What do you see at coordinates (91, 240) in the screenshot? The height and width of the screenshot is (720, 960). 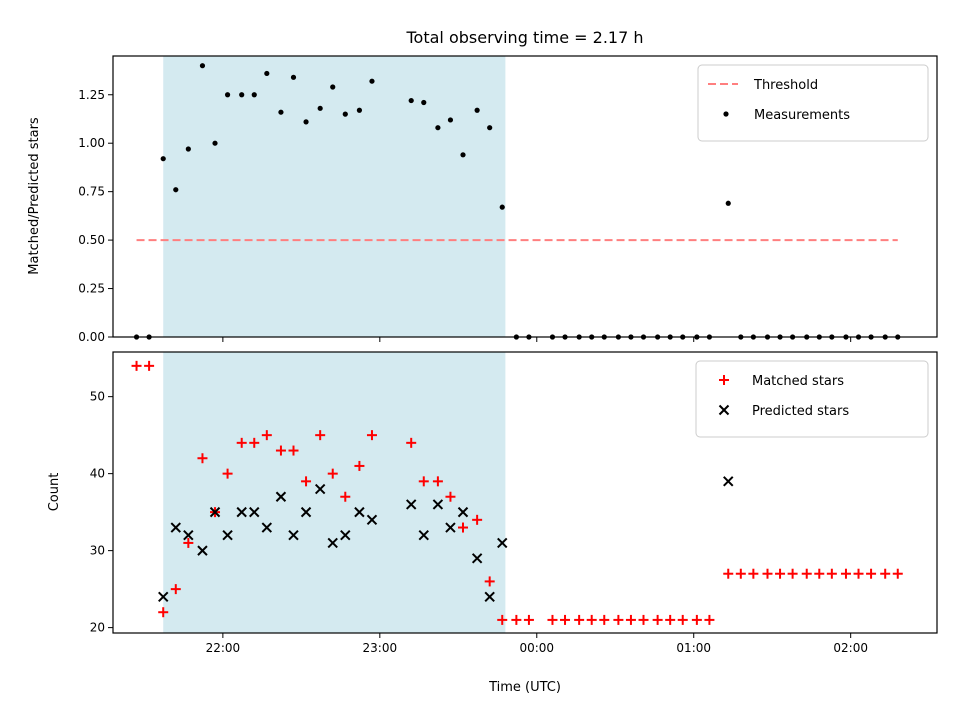 I see `y-tick-label: 0.50` at bounding box center [91, 240].